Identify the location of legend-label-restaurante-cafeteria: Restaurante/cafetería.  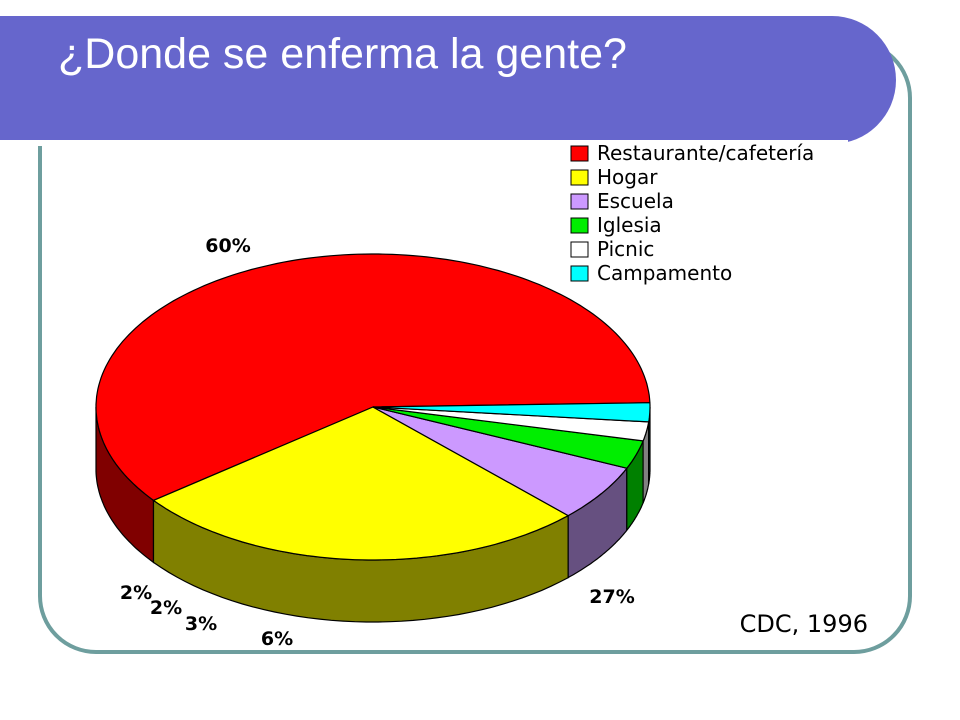
(705, 153).